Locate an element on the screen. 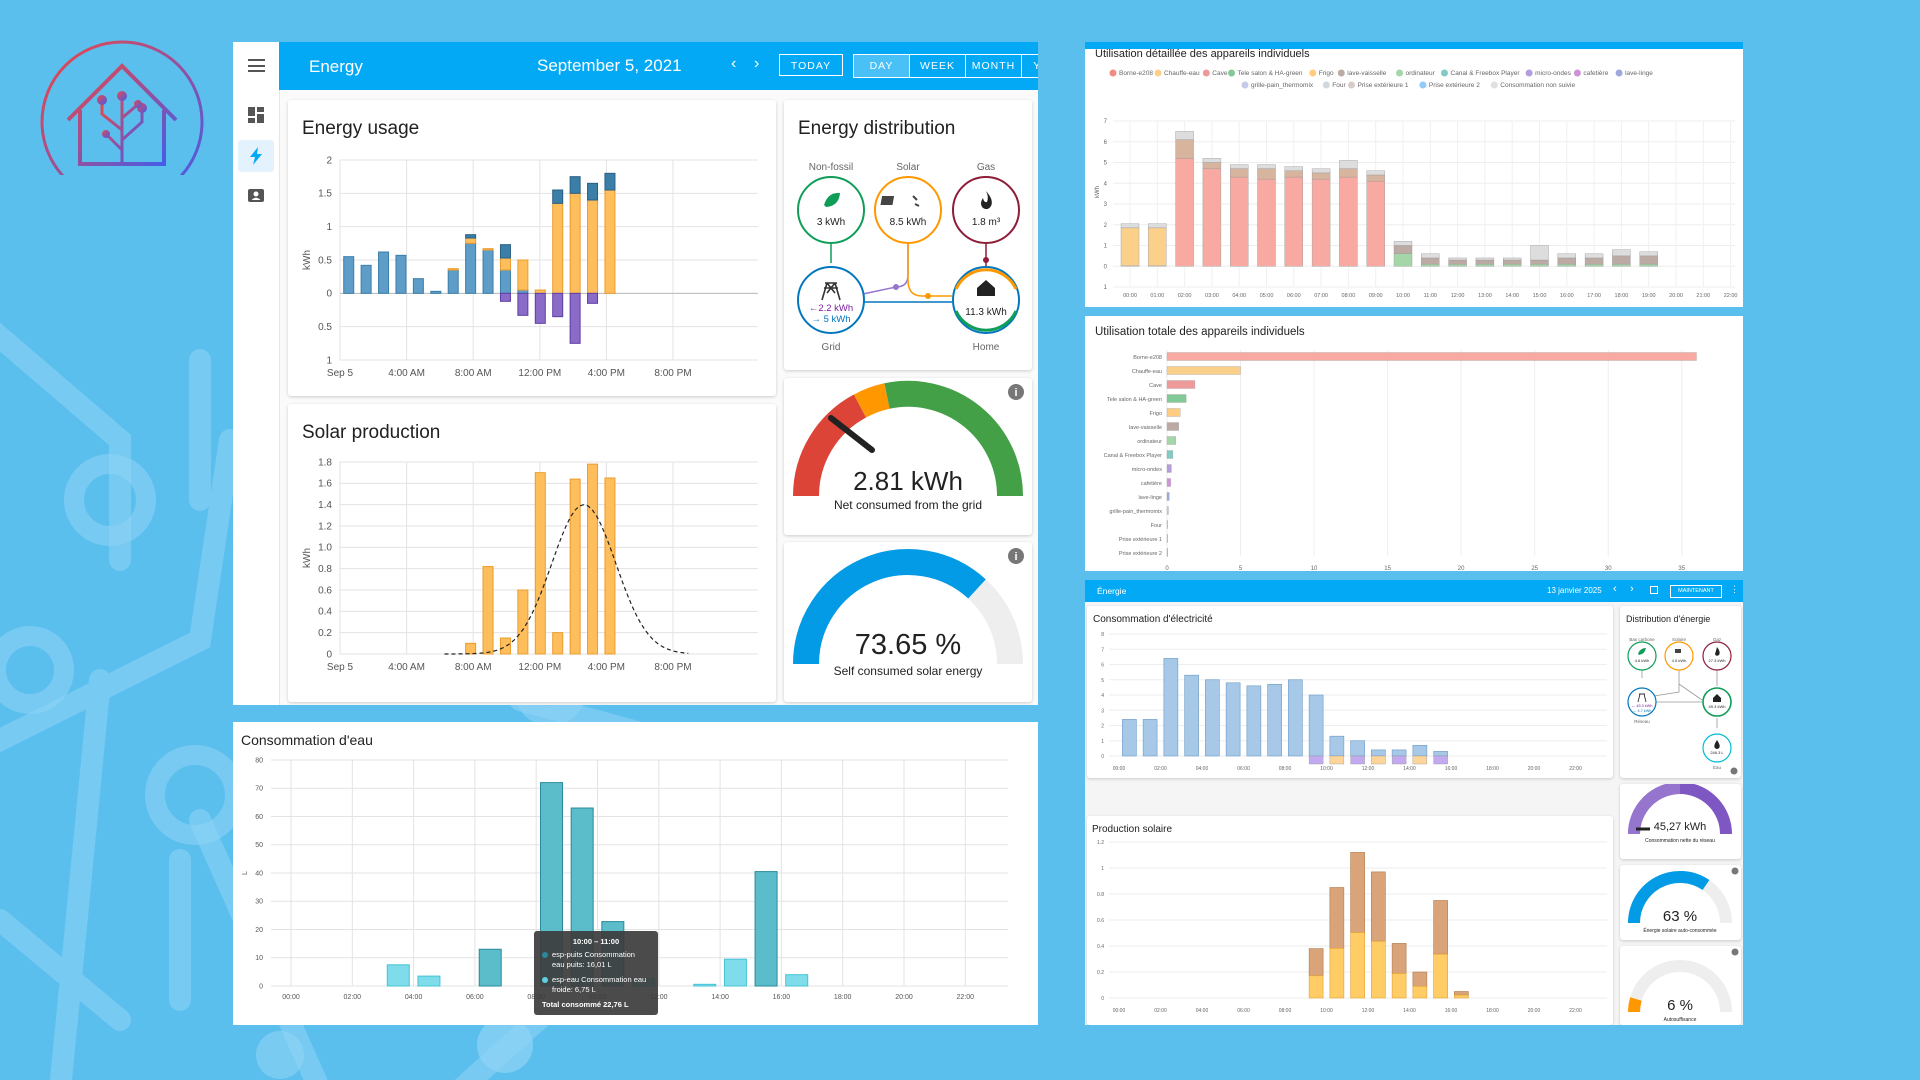 The image size is (1920, 1080). x-tick-label: 13:00 is located at coordinates (1485, 296).